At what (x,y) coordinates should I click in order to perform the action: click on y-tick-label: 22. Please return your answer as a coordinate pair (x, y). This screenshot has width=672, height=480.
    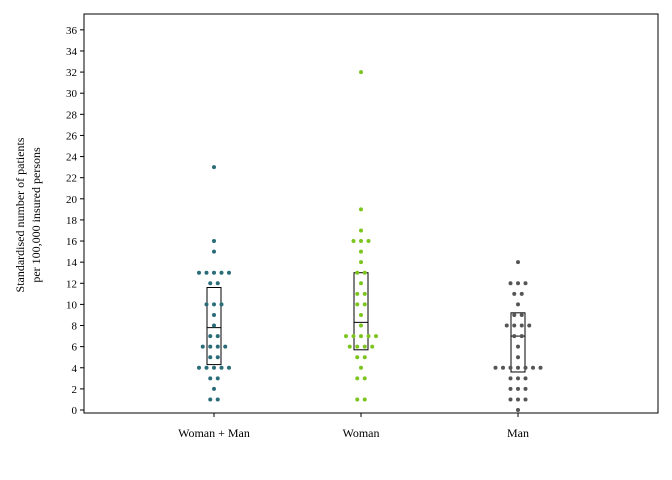
    Looking at the image, I should click on (71, 179).